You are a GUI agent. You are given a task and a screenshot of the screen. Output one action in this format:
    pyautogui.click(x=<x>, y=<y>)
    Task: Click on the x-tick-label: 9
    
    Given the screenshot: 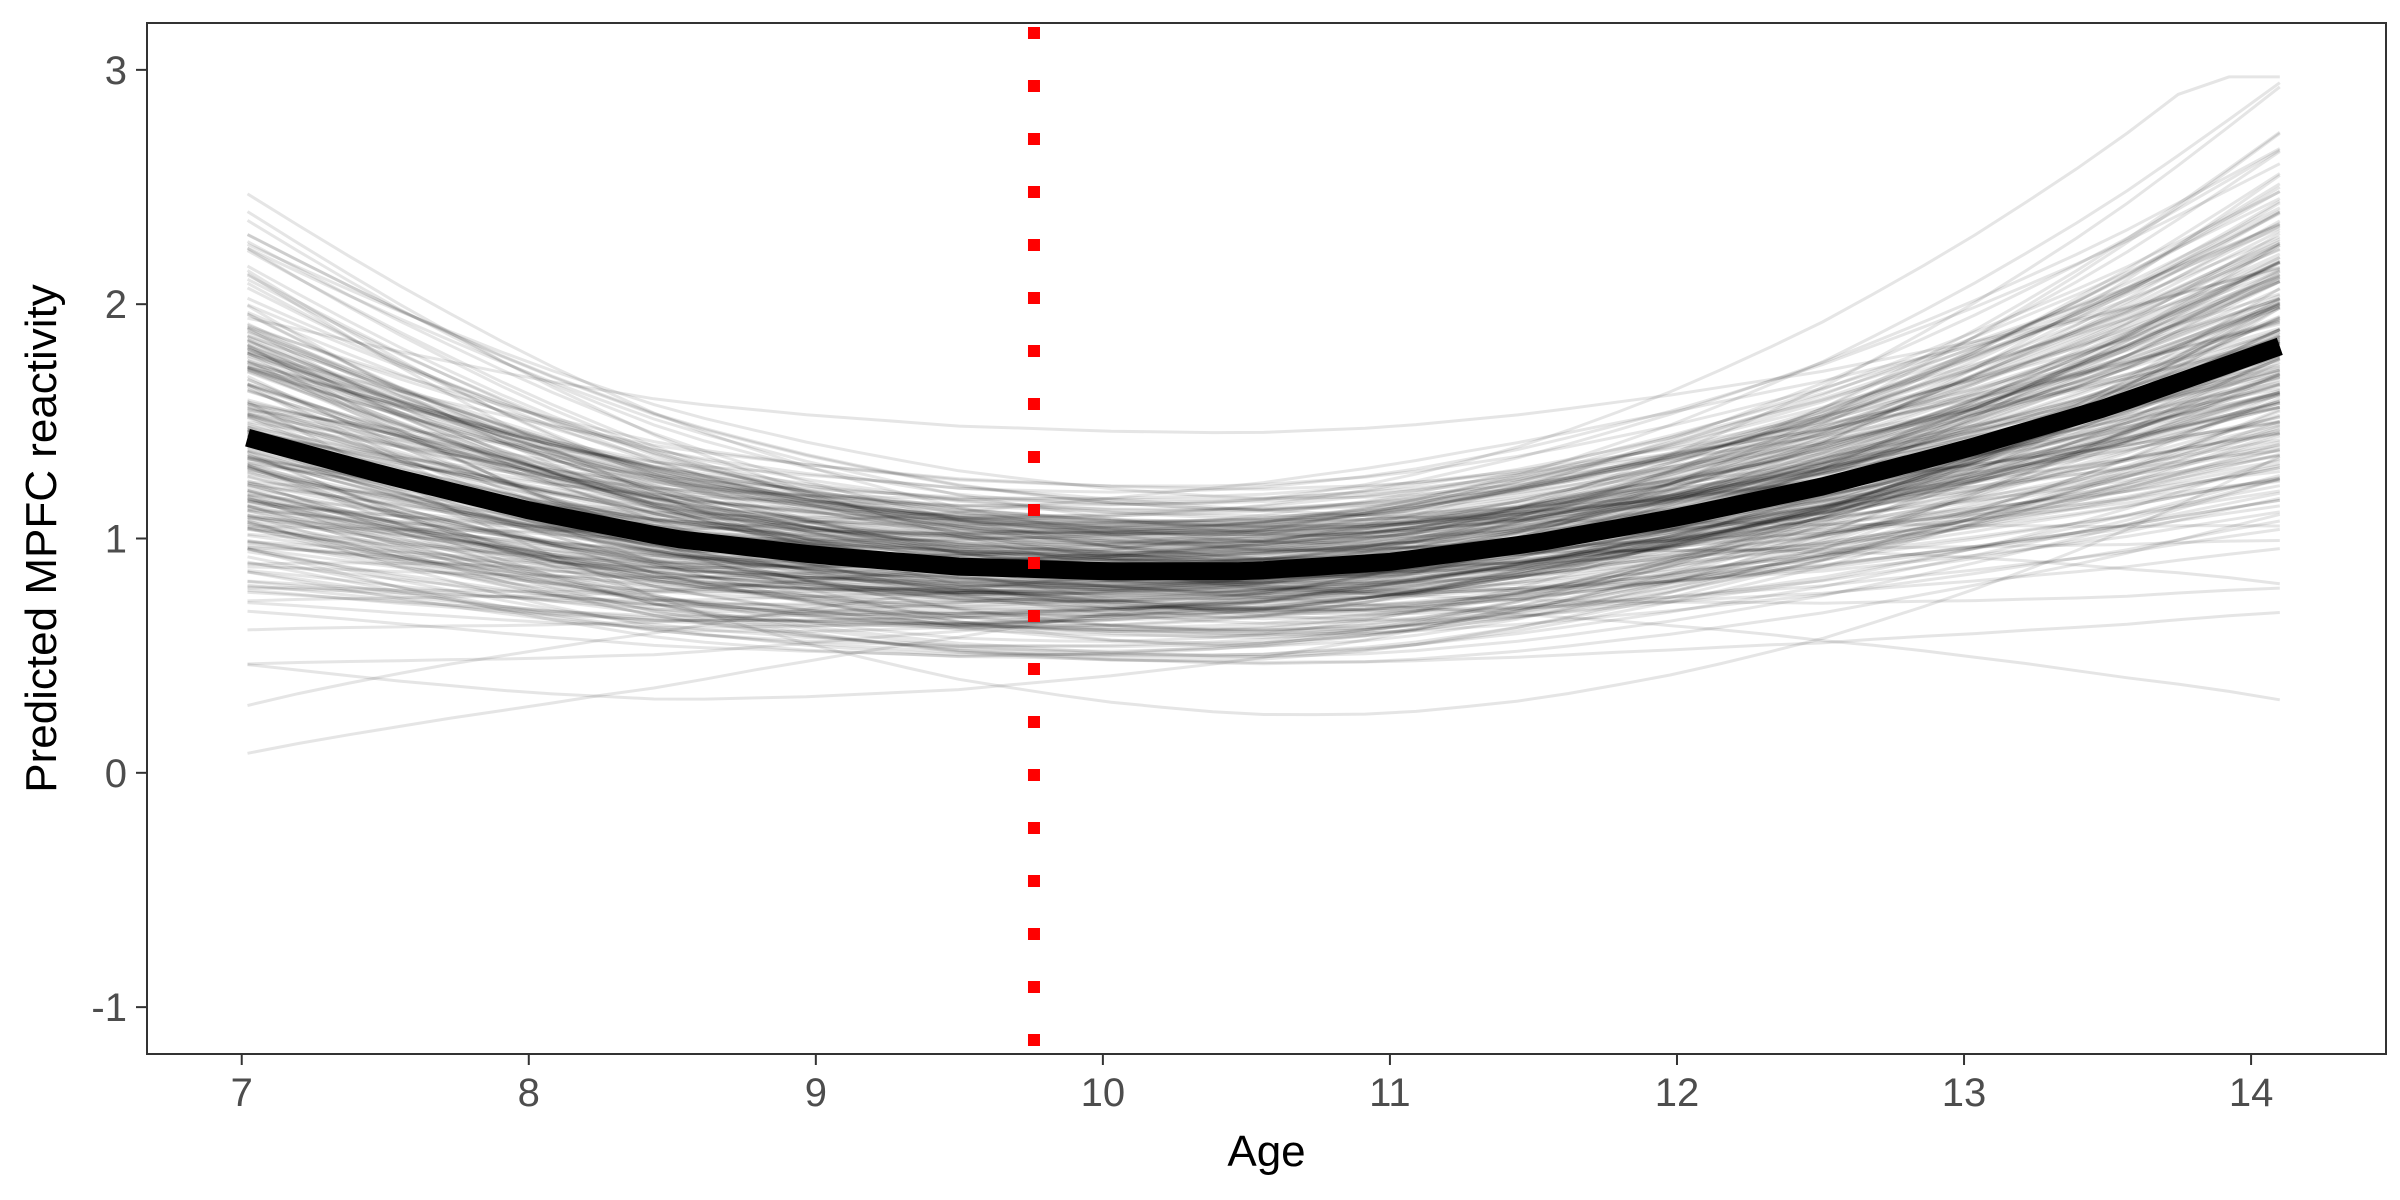 What is the action you would take?
    pyautogui.click(x=816, y=1093)
    